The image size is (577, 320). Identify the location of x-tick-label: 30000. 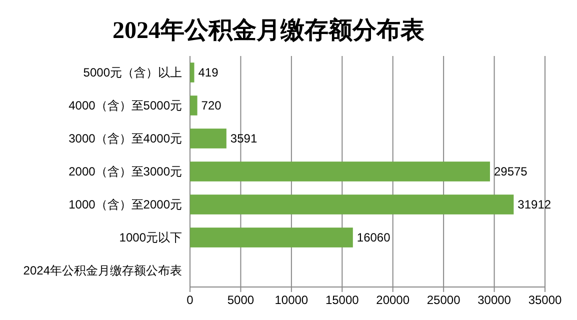
(495, 300).